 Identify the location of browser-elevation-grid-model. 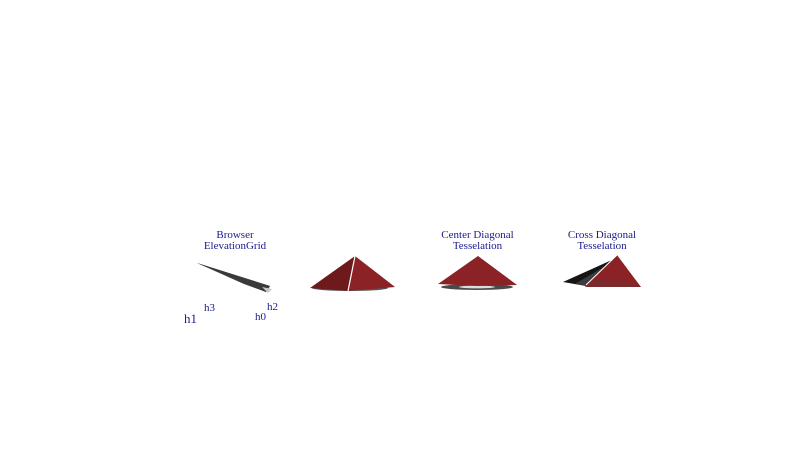
(234, 278).